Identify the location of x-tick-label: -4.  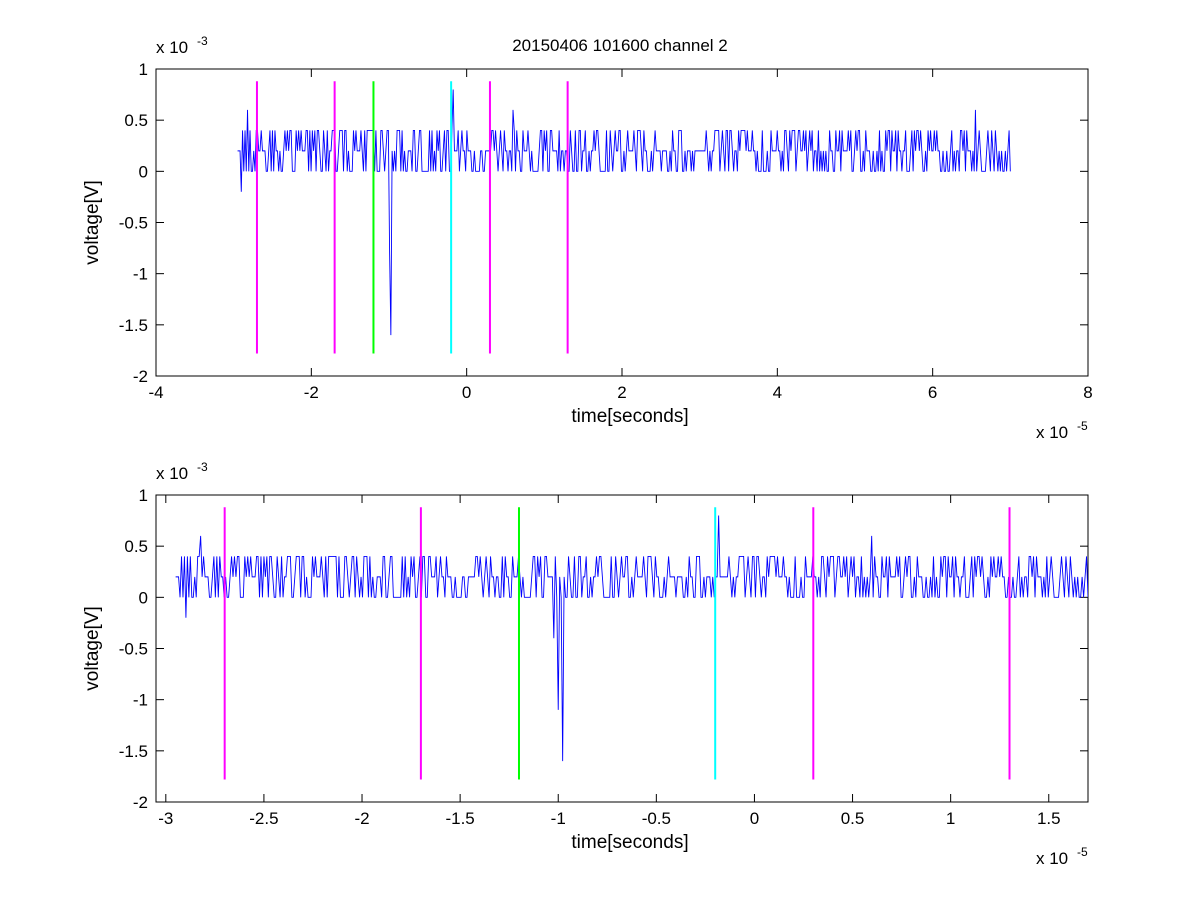
(155, 392).